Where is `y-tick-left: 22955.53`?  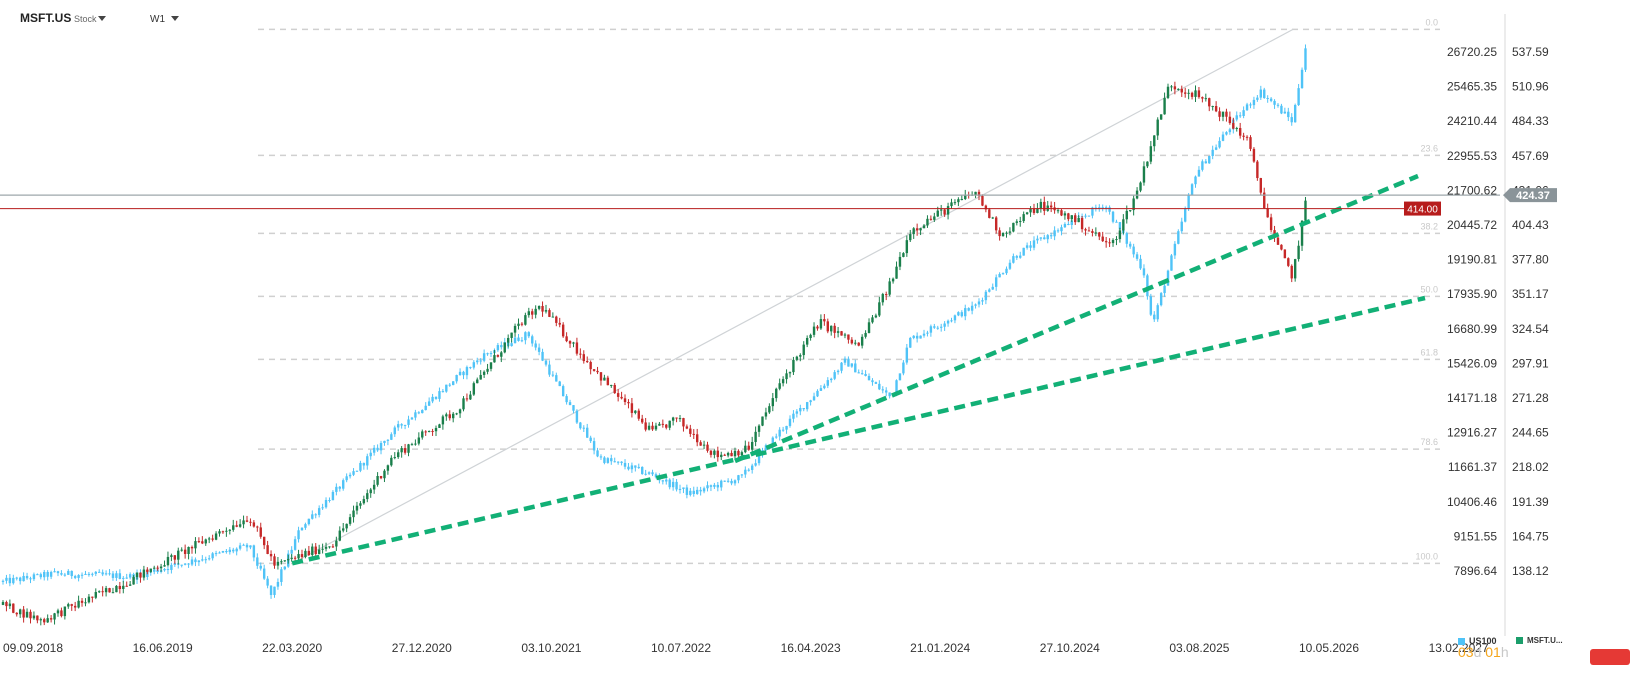
y-tick-left: 22955.53 is located at coordinates (1472, 156).